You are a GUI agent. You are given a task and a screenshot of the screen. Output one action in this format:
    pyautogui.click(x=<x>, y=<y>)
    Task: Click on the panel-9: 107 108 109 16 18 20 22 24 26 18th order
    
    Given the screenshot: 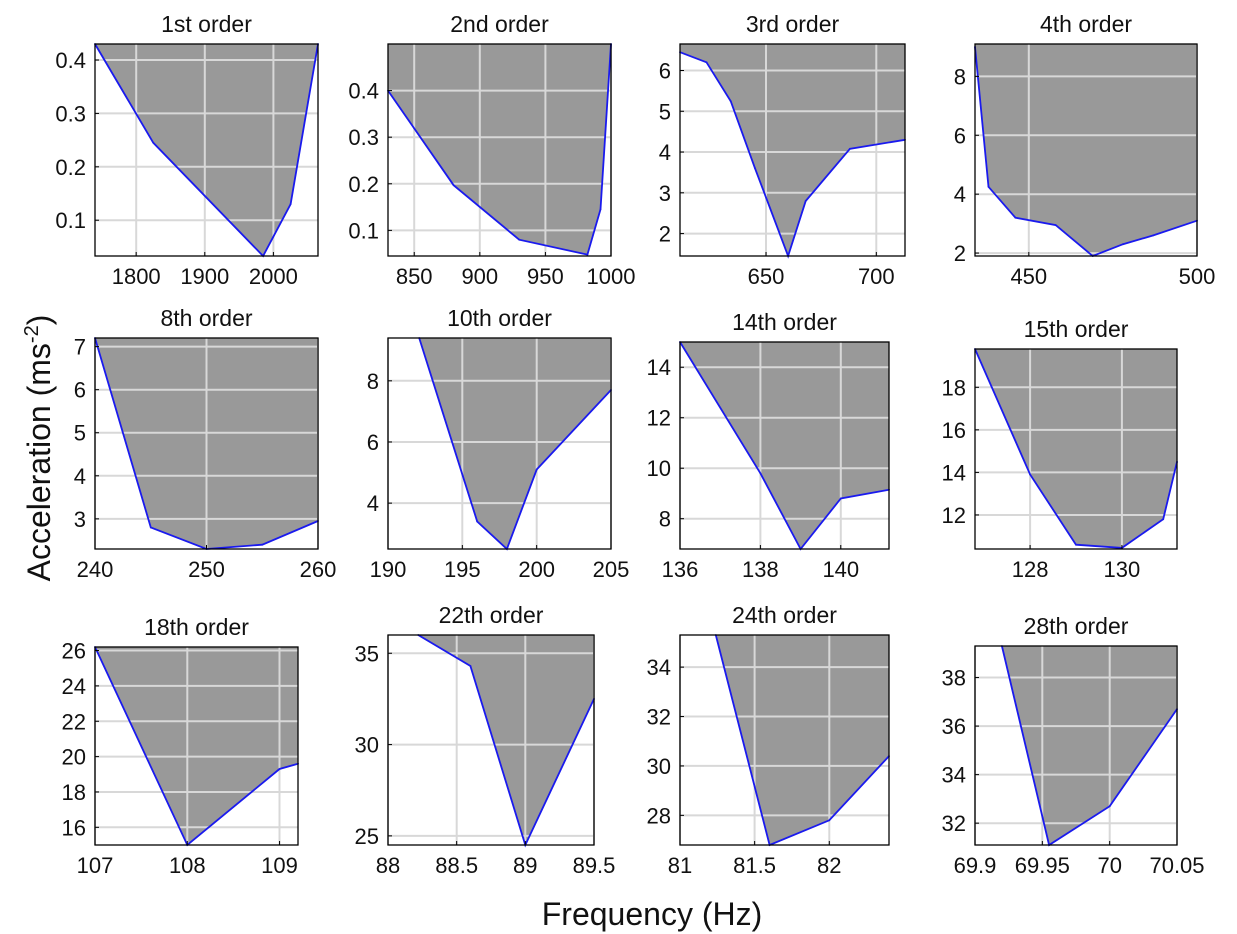 What is the action you would take?
    pyautogui.click(x=180, y=746)
    